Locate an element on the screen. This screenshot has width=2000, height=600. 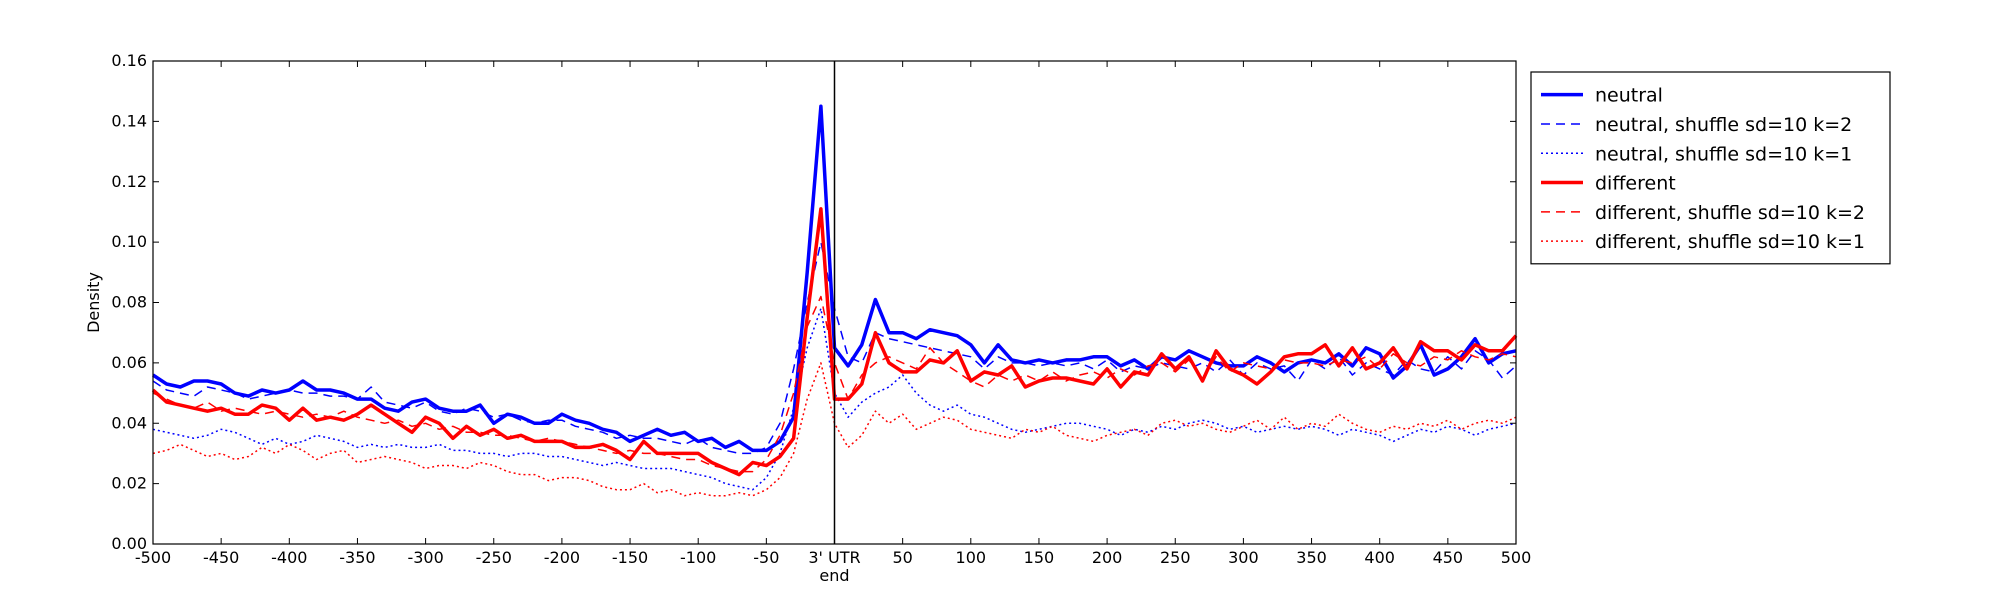
x-tick-label: -400 is located at coordinates (289, 557).